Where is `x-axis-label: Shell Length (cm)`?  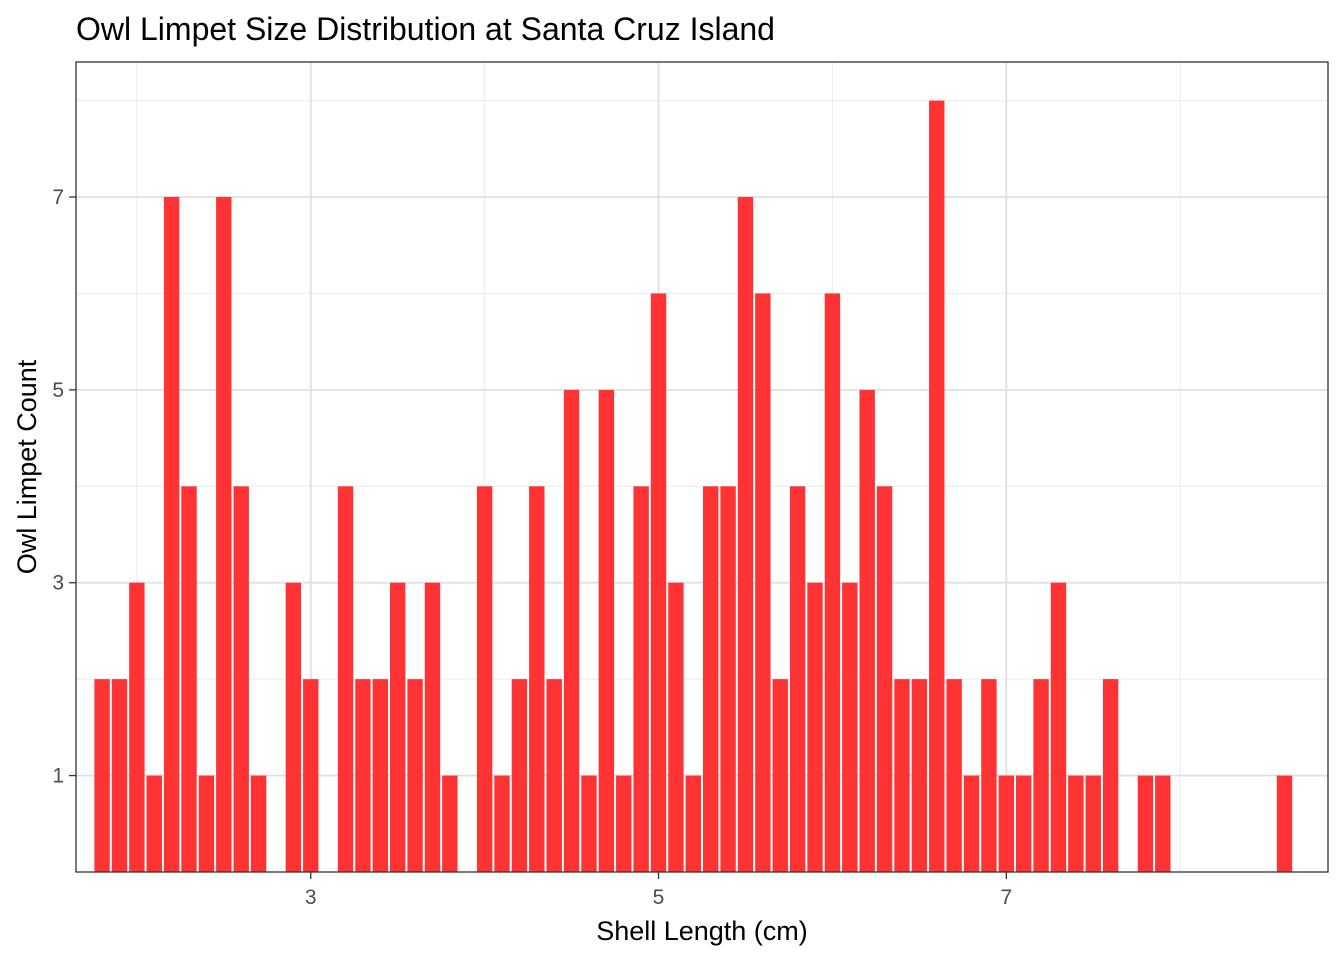 x-axis-label: Shell Length (cm) is located at coordinates (702, 931).